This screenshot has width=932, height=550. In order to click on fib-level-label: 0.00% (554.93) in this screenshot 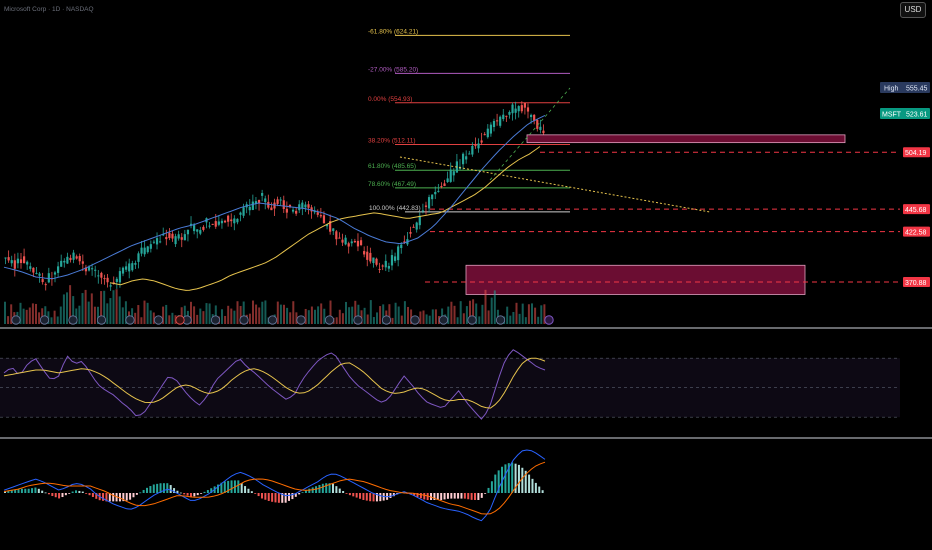, I will do `click(390, 99)`.